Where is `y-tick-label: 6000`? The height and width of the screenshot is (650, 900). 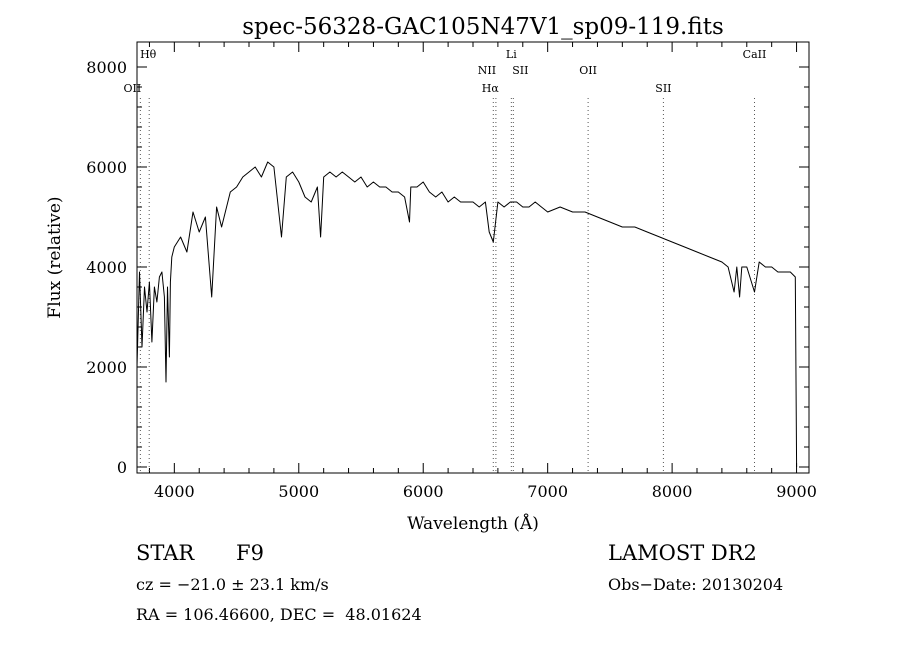
y-tick-label: 6000 is located at coordinates (106, 167).